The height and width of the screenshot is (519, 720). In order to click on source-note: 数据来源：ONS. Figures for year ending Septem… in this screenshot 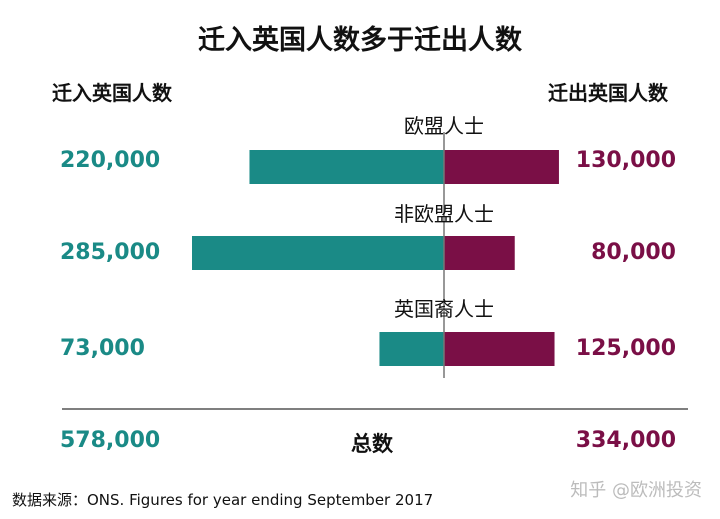, I will do `click(223, 500)`.